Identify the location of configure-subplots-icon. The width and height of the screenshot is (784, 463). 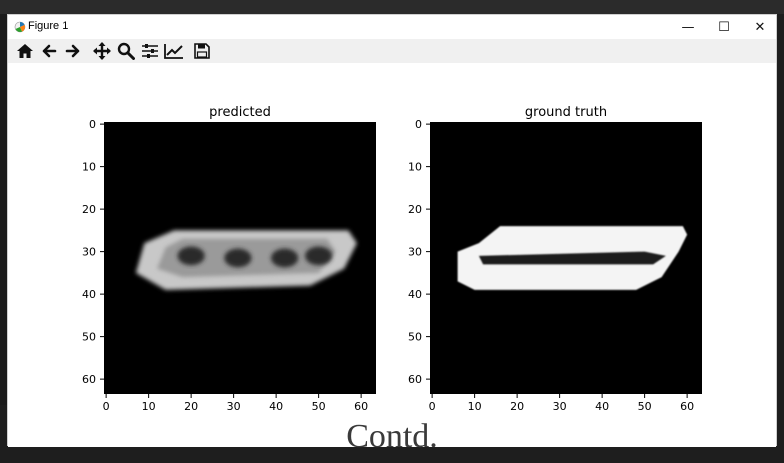
(150, 51).